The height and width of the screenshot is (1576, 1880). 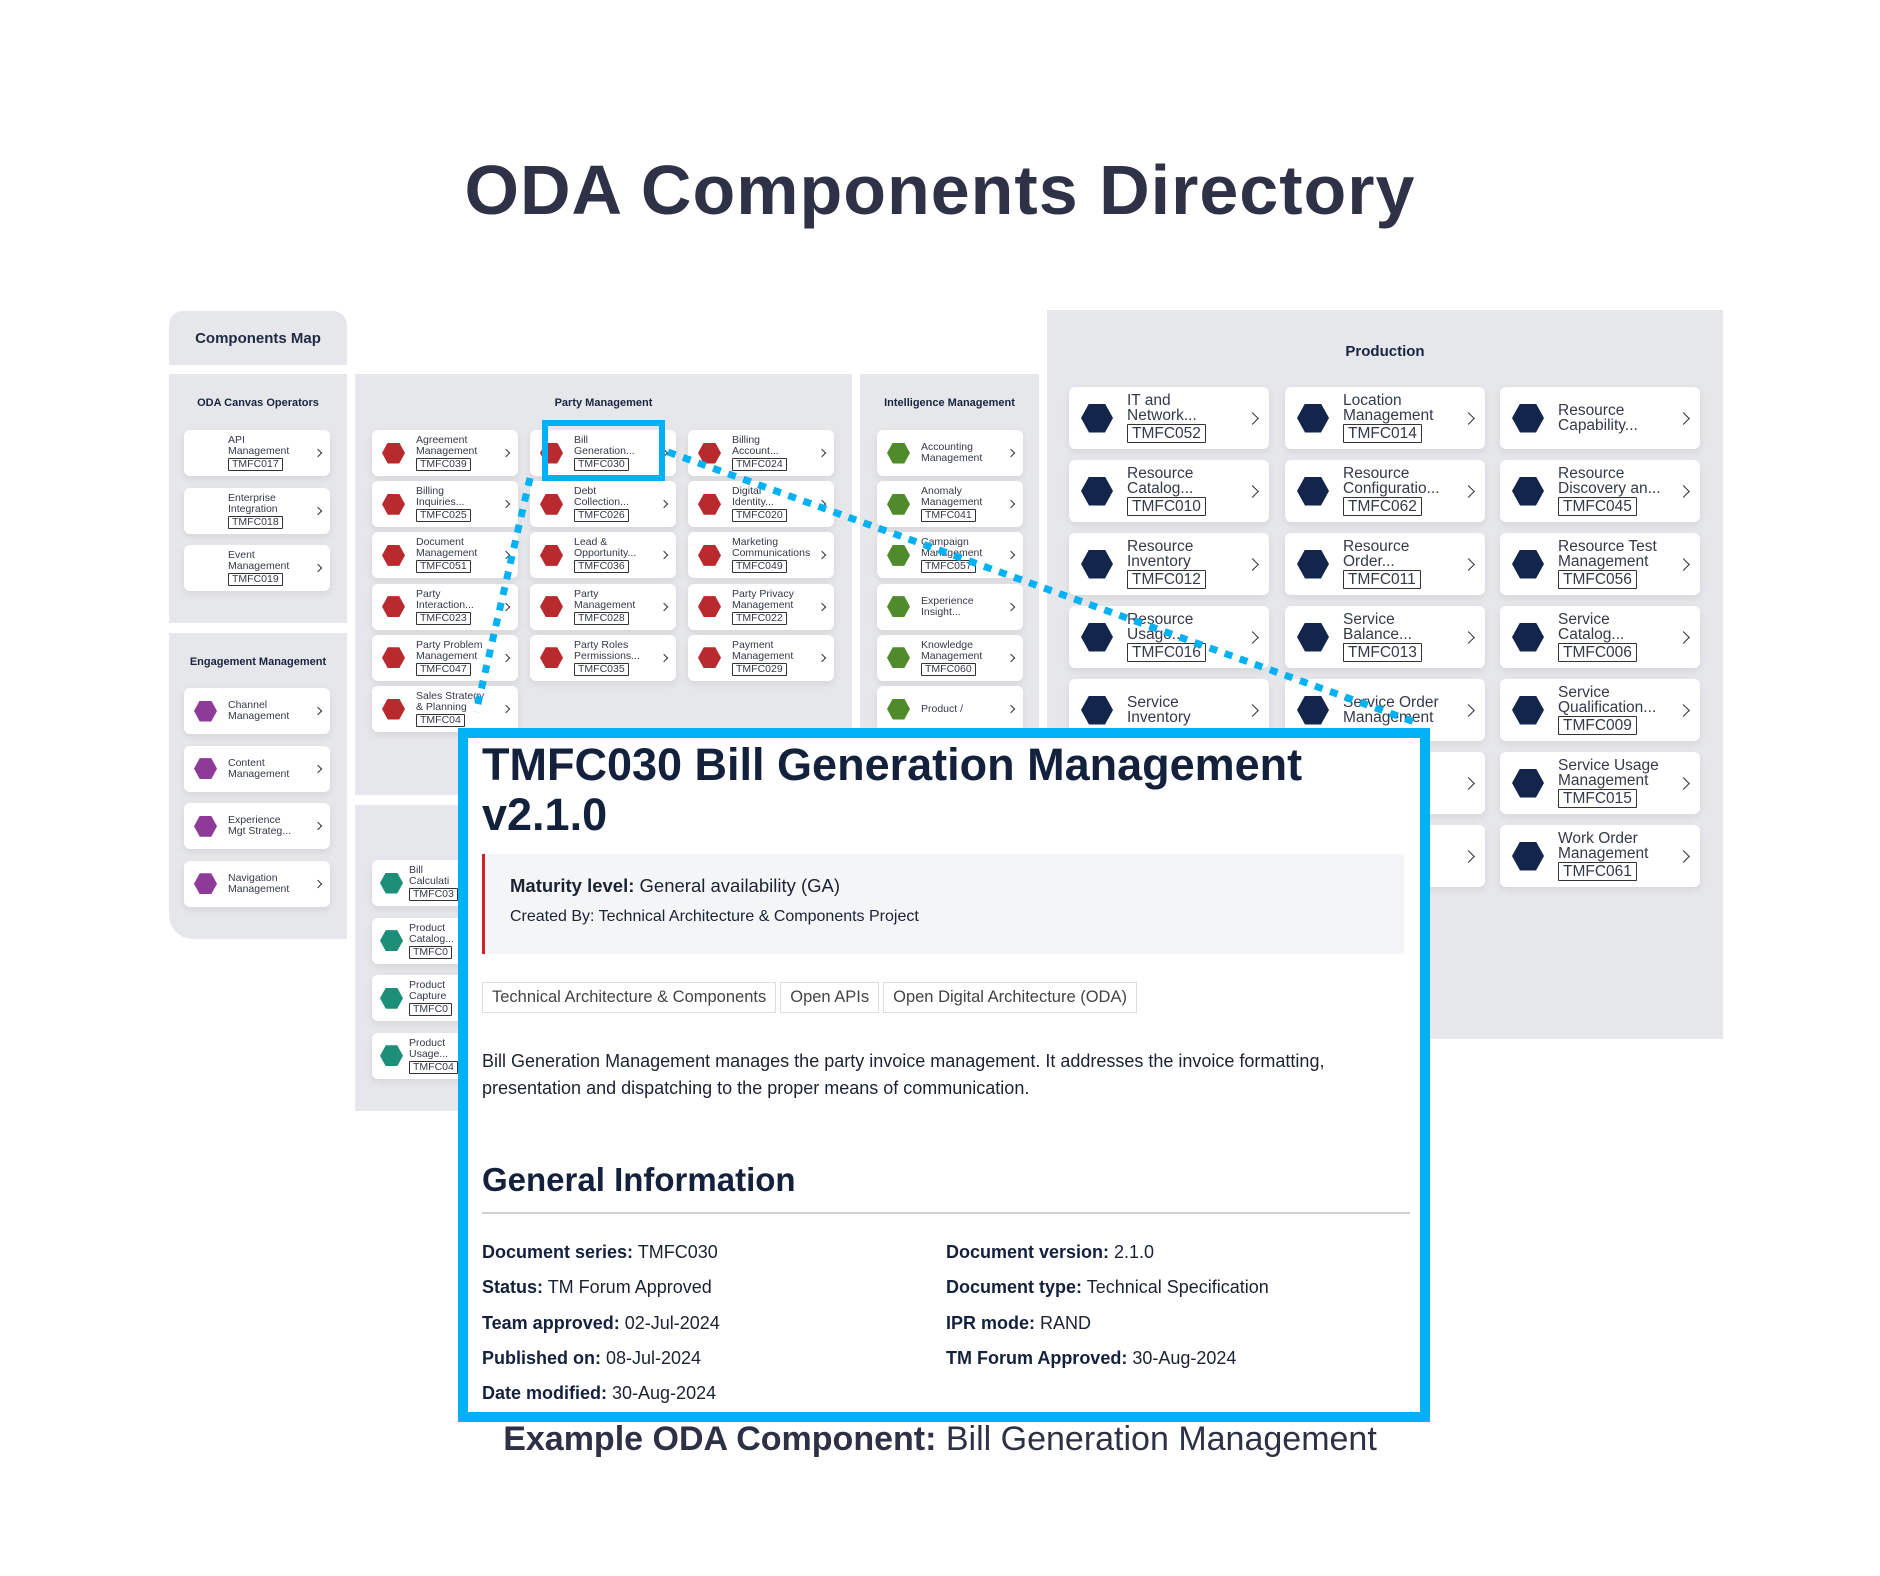 What do you see at coordinates (603, 504) in the screenshot?
I see `component-card: Debt Collection... TMFC026` at bounding box center [603, 504].